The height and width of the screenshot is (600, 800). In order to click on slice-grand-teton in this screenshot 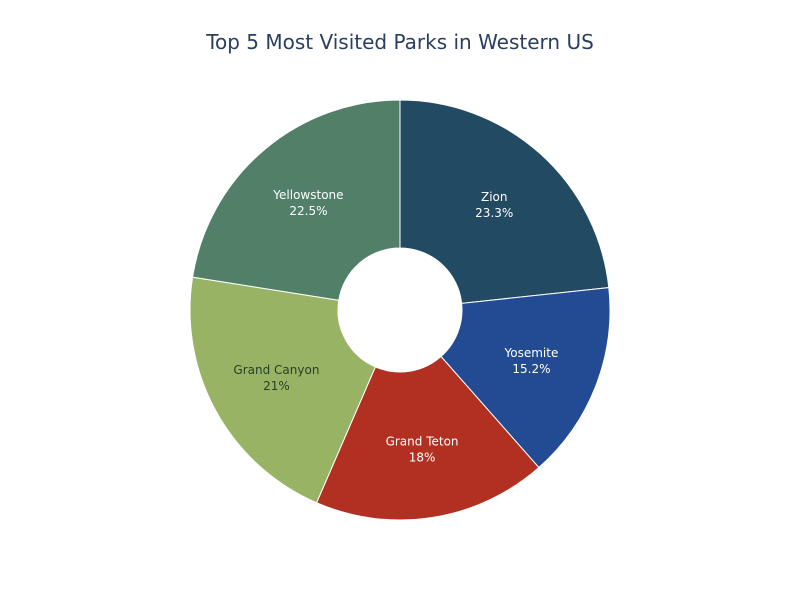, I will do `click(427, 438)`.